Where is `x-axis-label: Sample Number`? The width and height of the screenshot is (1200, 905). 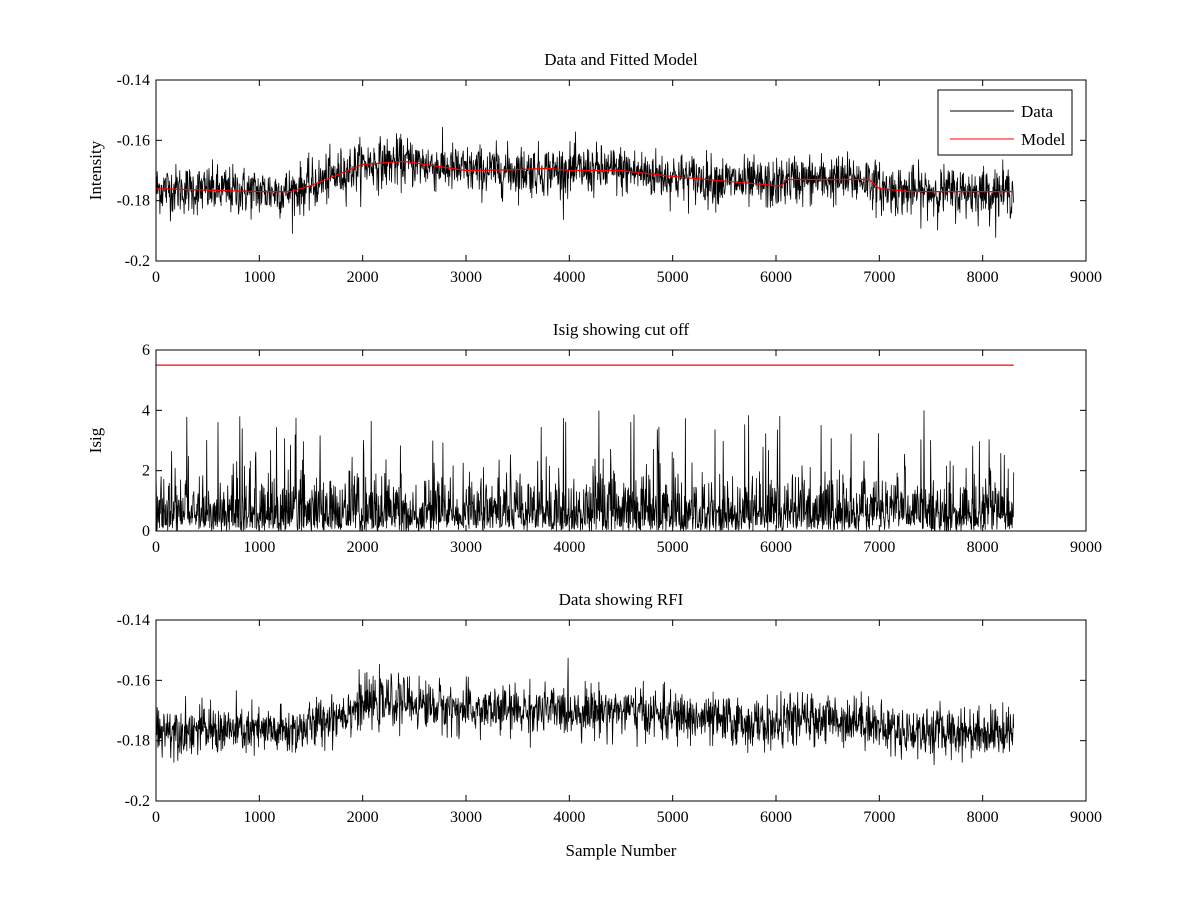
x-axis-label: Sample Number is located at coordinates (621, 850).